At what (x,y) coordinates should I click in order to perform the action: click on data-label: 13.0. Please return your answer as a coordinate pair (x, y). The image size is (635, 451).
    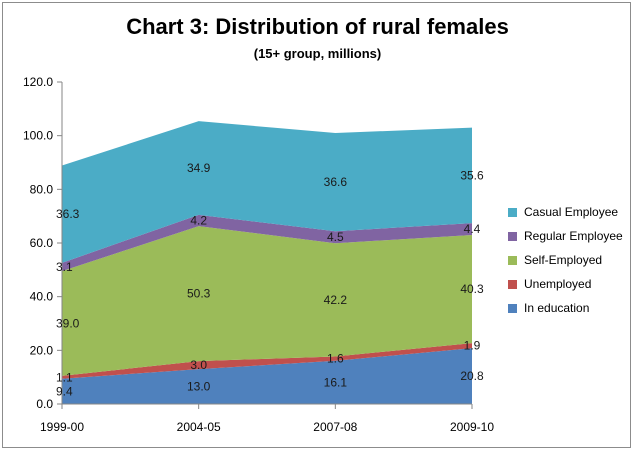
    Looking at the image, I should click on (199, 387).